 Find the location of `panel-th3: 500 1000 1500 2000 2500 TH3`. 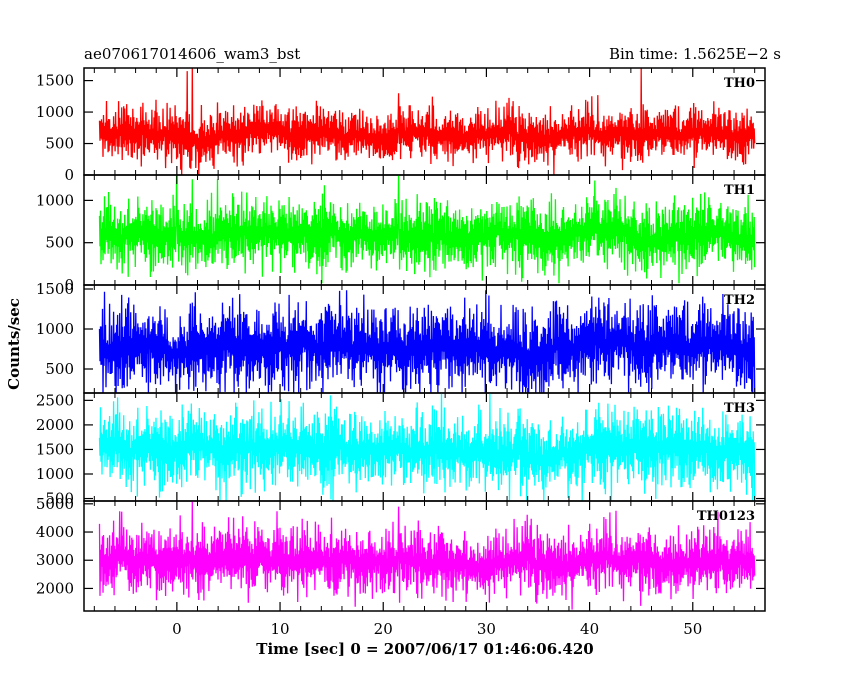

panel-th3: 500 1000 1500 2000 2500 TH3 is located at coordinates (401, 449).